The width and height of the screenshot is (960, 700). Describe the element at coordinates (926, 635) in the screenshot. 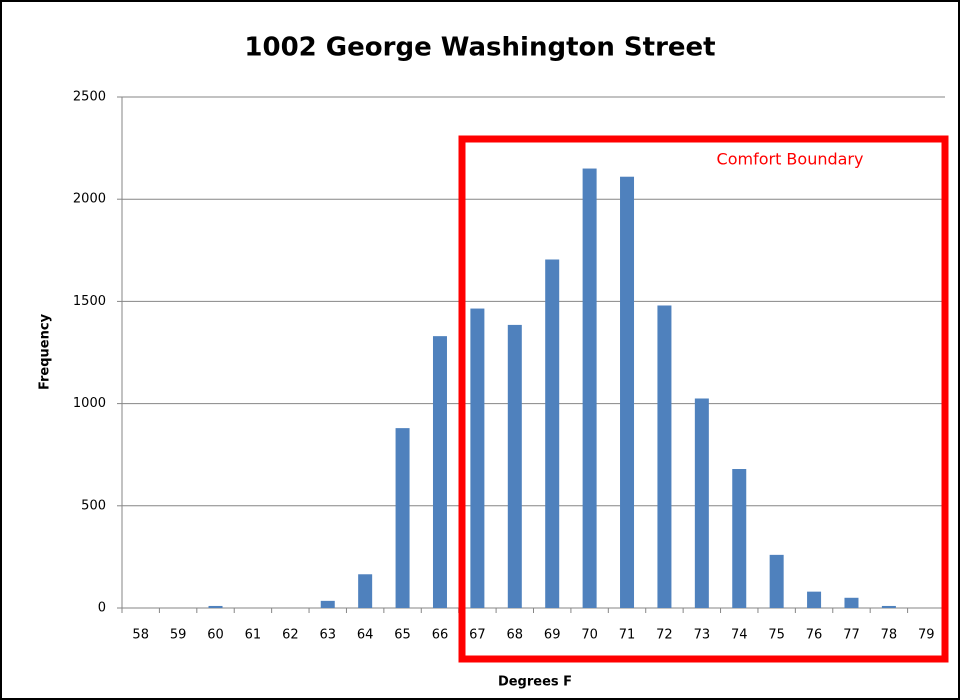

I see `x-tick-label: 79` at that location.